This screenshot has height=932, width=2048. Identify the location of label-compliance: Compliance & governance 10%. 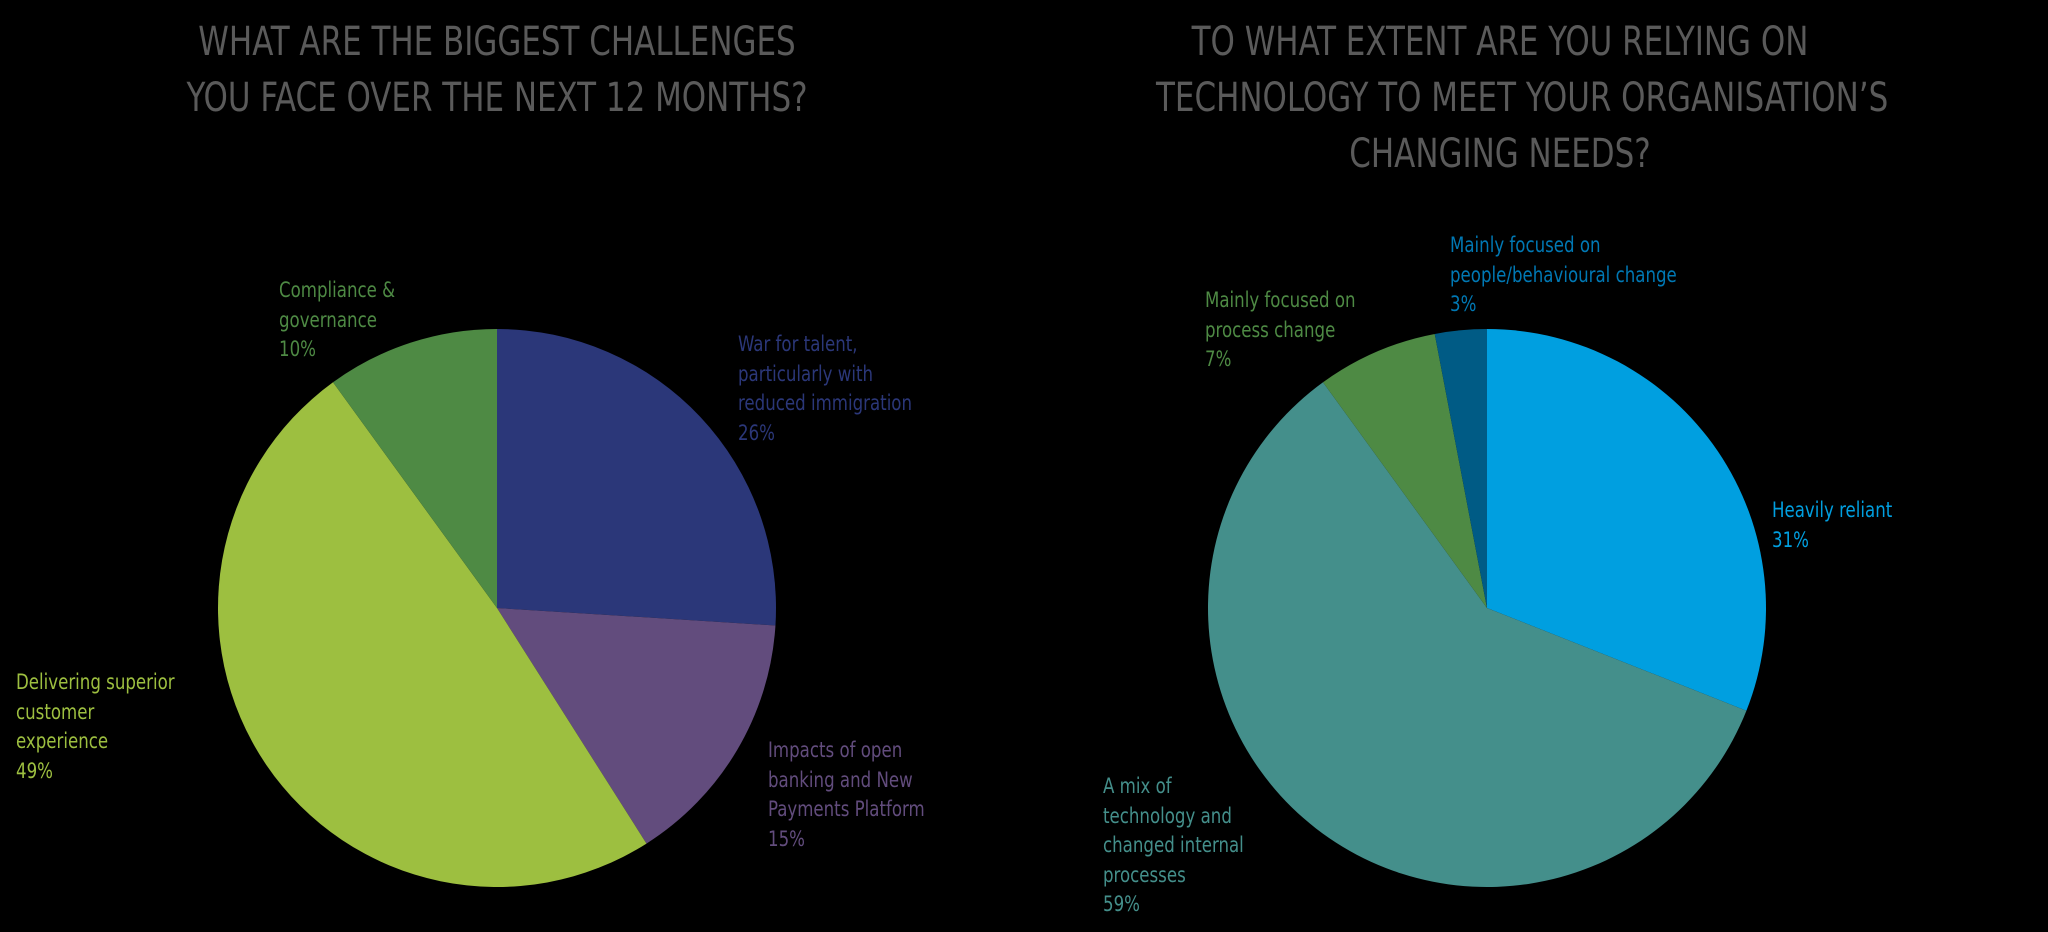
(337, 320).